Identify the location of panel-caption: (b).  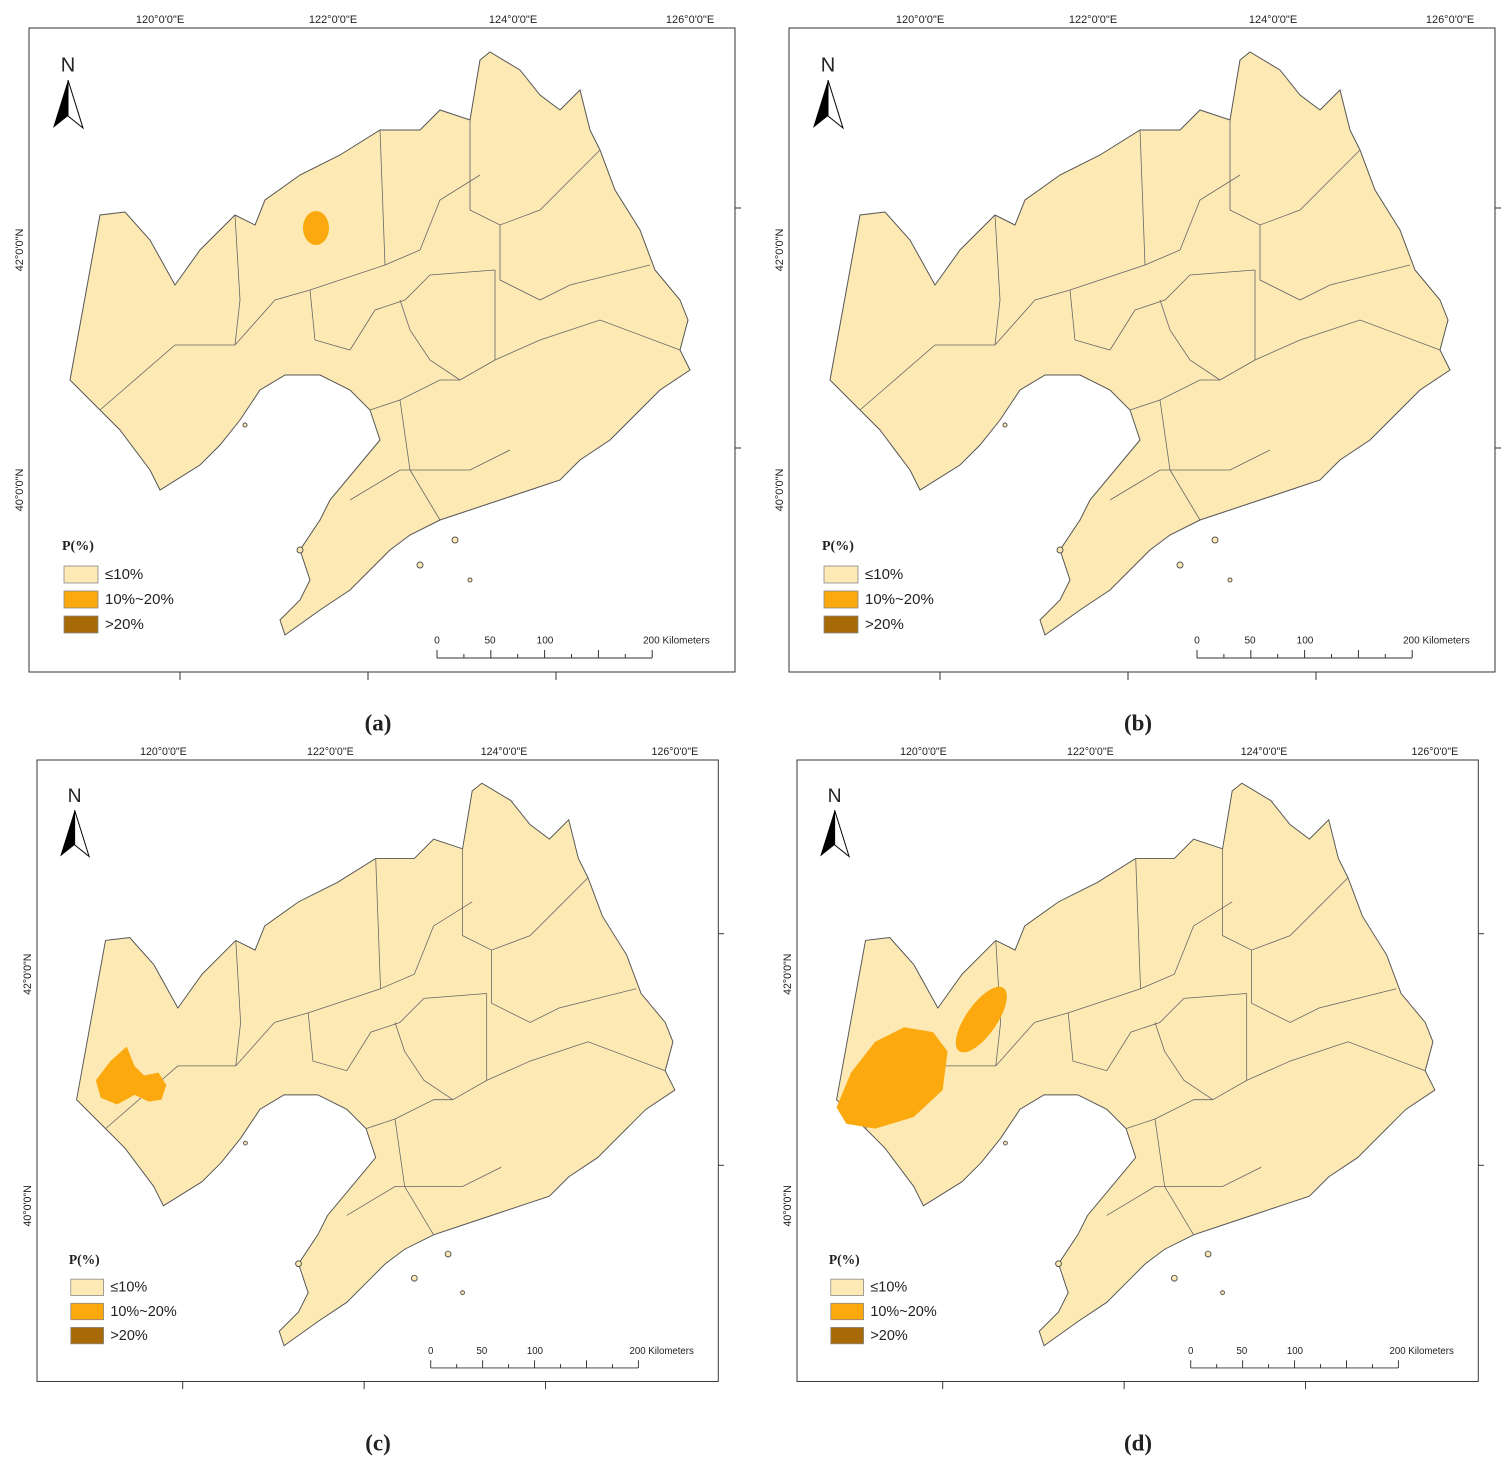
(1138, 722).